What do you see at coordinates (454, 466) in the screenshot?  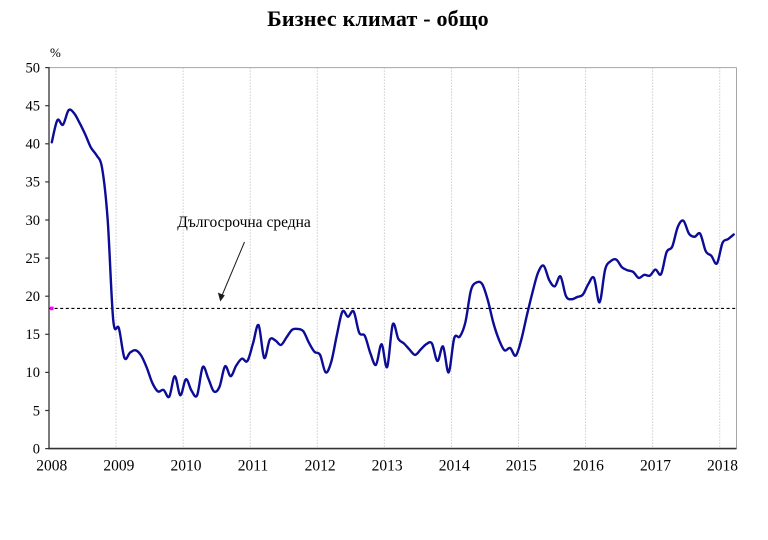 I see `x-tick-label: 2014` at bounding box center [454, 466].